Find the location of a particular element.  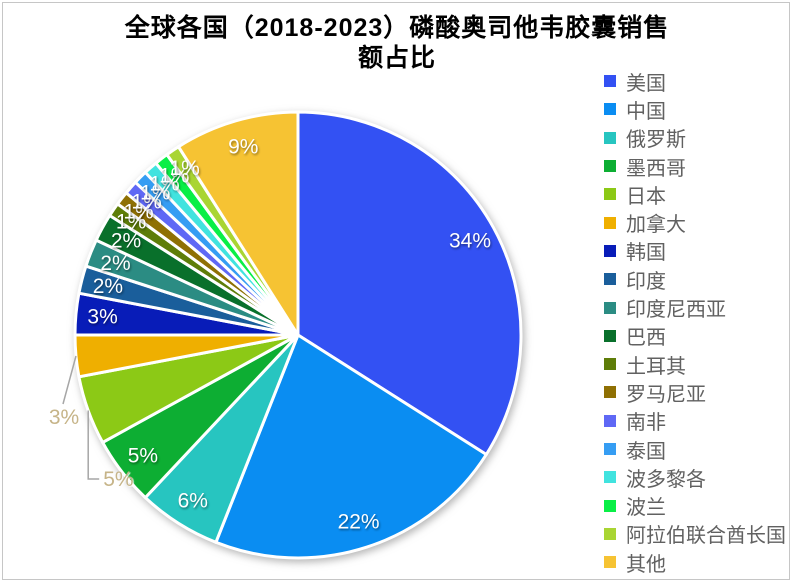

legend-item-波多黎各: 波多黎各 is located at coordinates (695, 477).